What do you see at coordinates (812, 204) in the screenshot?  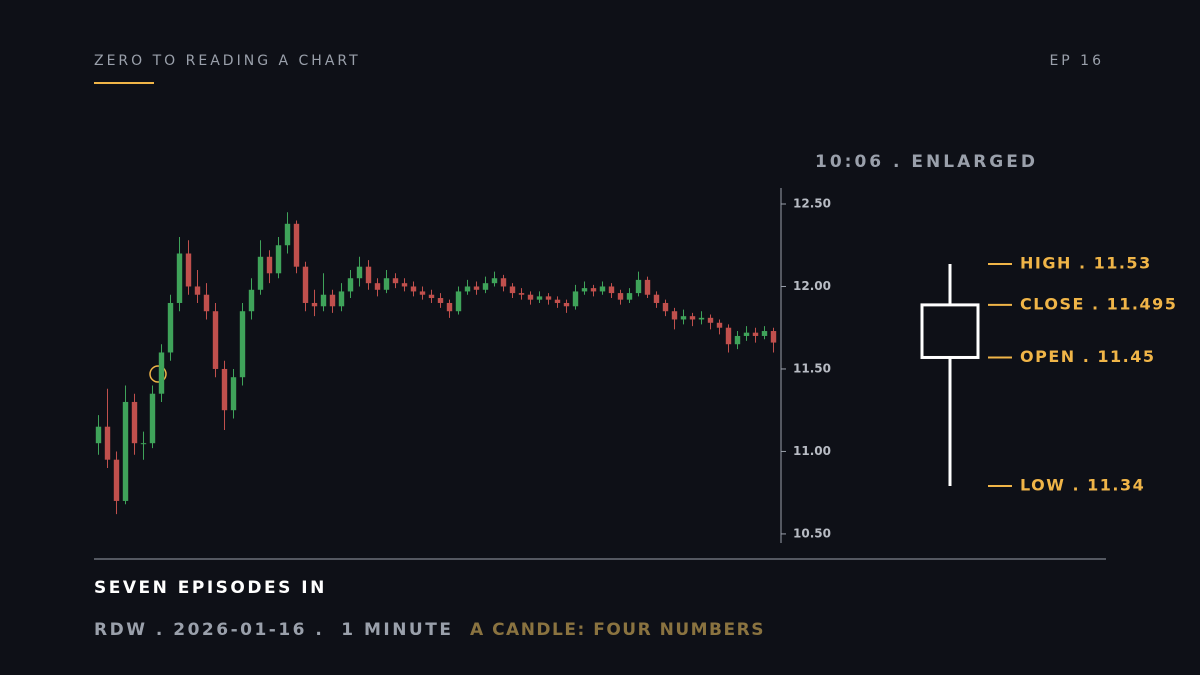 I see `y-tick-label: 12.50` at bounding box center [812, 204].